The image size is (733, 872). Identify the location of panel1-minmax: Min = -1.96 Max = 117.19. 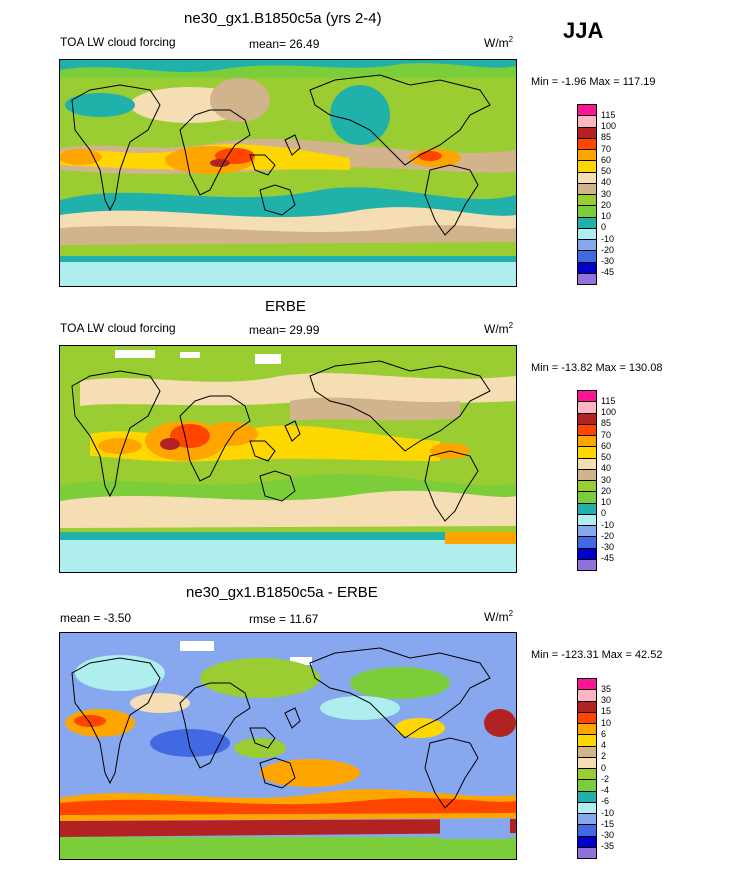
(593, 82).